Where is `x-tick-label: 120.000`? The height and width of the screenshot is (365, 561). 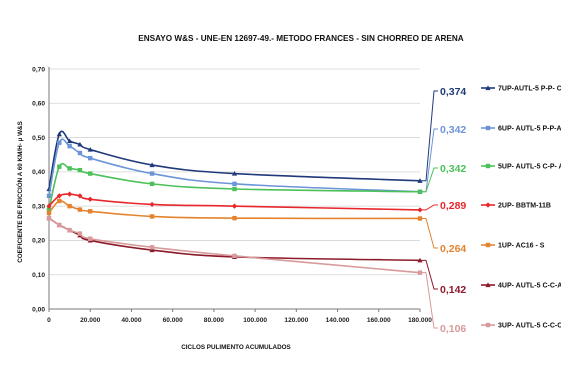
x-tick-label: 120.000 is located at coordinates (296, 320).